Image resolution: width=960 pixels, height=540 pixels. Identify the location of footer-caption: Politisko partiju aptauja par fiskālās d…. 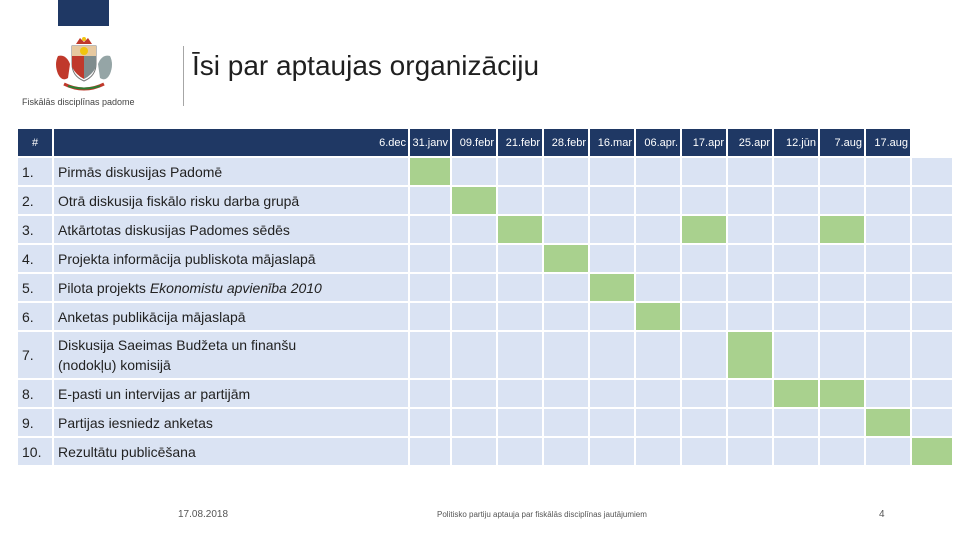
(542, 514).